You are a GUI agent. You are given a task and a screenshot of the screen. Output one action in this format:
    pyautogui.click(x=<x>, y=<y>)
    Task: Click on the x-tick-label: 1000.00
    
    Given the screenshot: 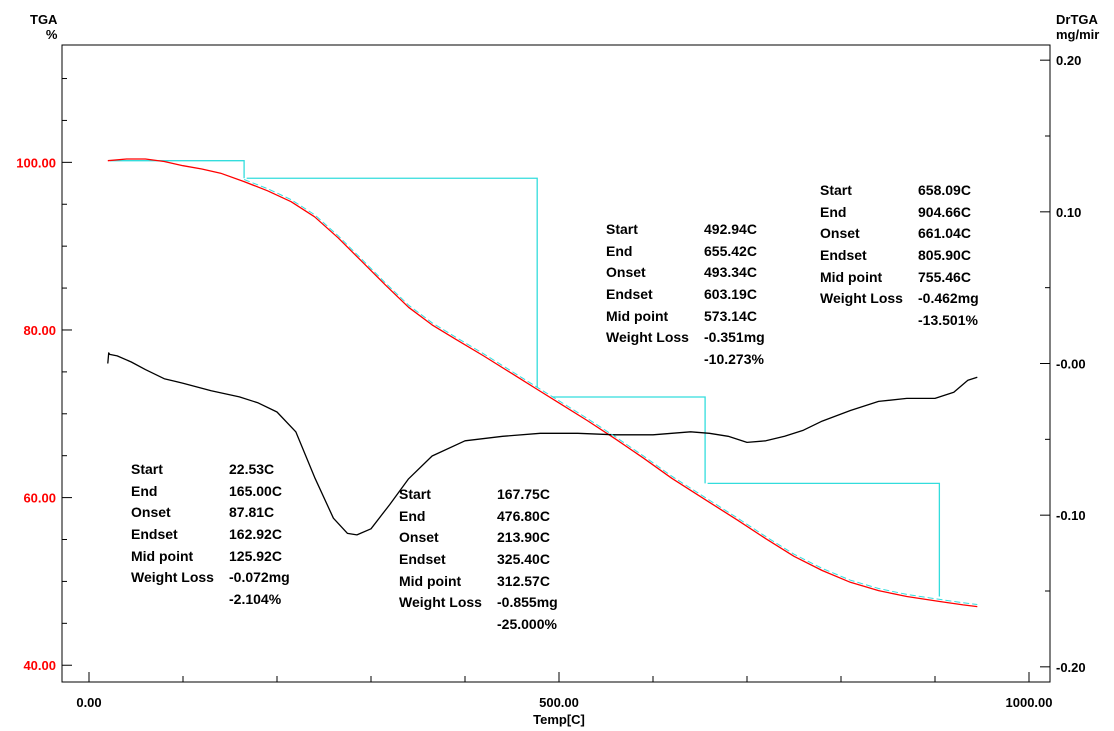 What is the action you would take?
    pyautogui.click(x=1029, y=702)
    